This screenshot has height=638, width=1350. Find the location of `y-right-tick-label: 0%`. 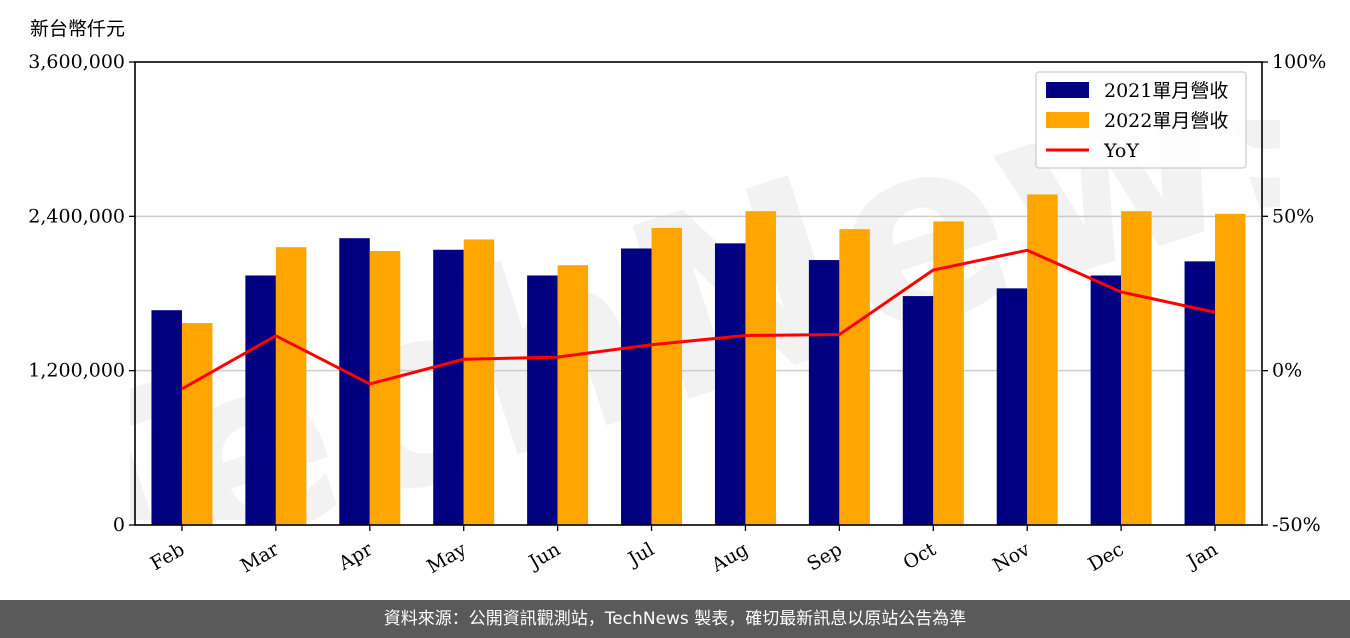

y-right-tick-label: 0% is located at coordinates (1287, 371).